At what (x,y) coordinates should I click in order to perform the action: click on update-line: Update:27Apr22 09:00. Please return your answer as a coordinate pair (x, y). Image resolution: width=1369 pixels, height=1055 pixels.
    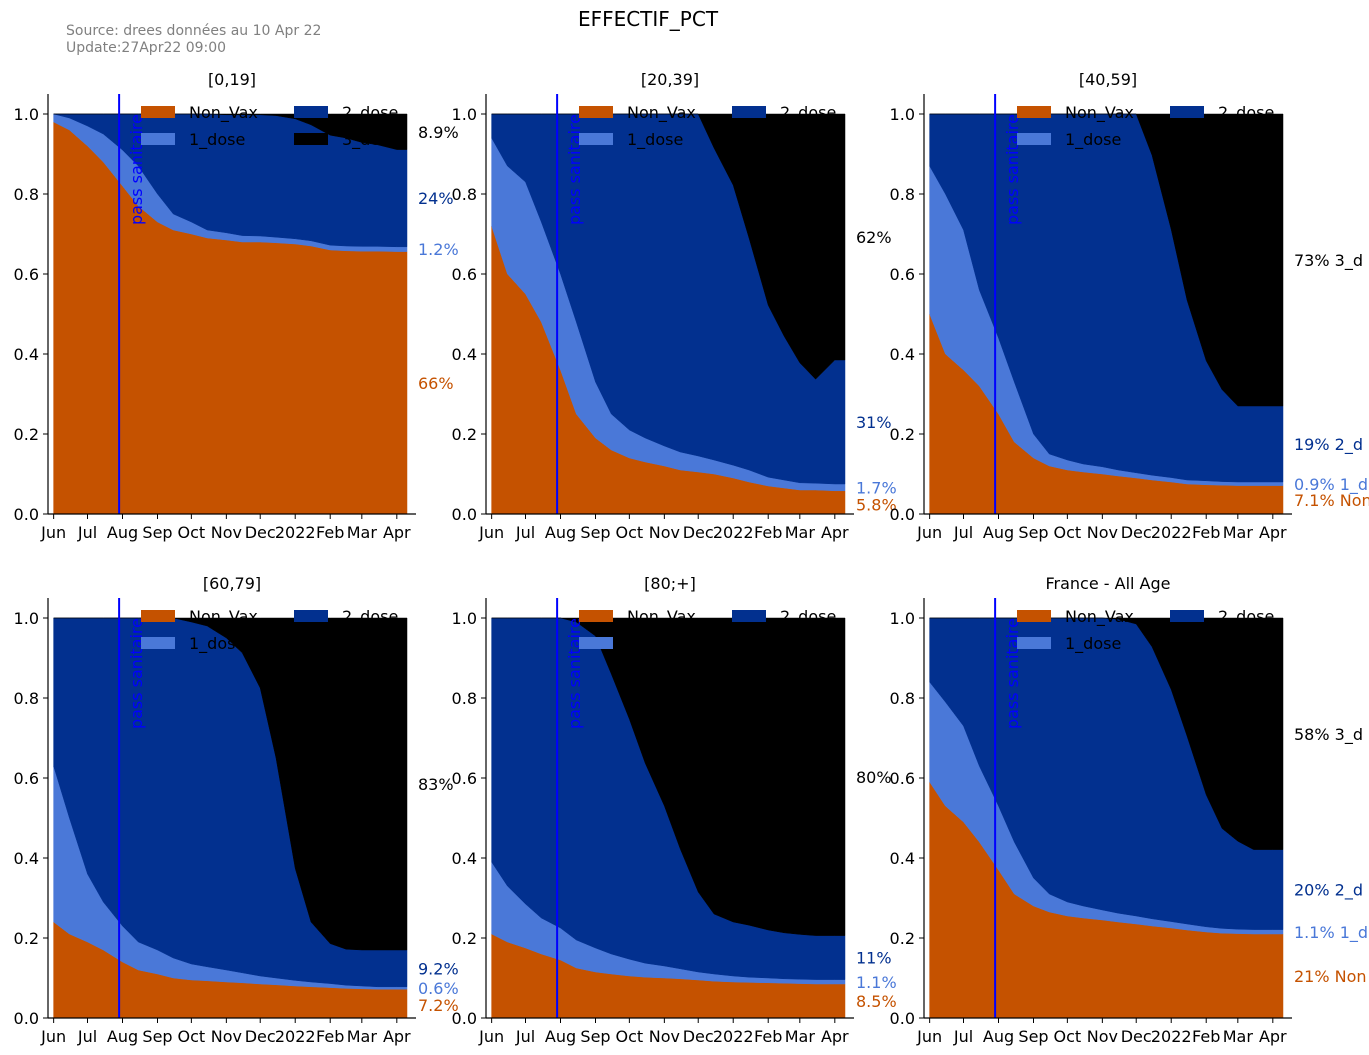
    Looking at the image, I should click on (146, 48).